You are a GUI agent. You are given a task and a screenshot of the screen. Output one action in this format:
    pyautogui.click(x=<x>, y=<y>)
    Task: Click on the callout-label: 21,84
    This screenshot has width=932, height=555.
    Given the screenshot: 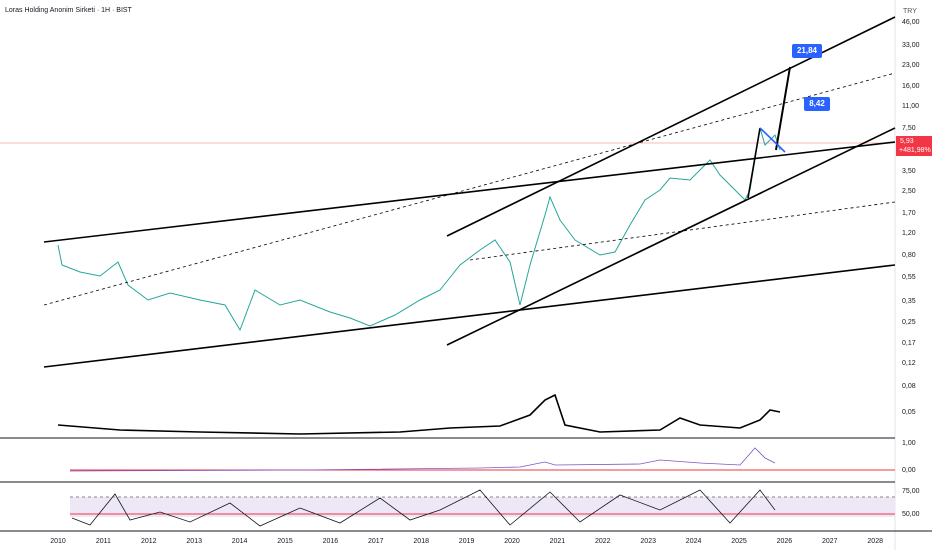 What is the action you would take?
    pyautogui.click(x=807, y=50)
    